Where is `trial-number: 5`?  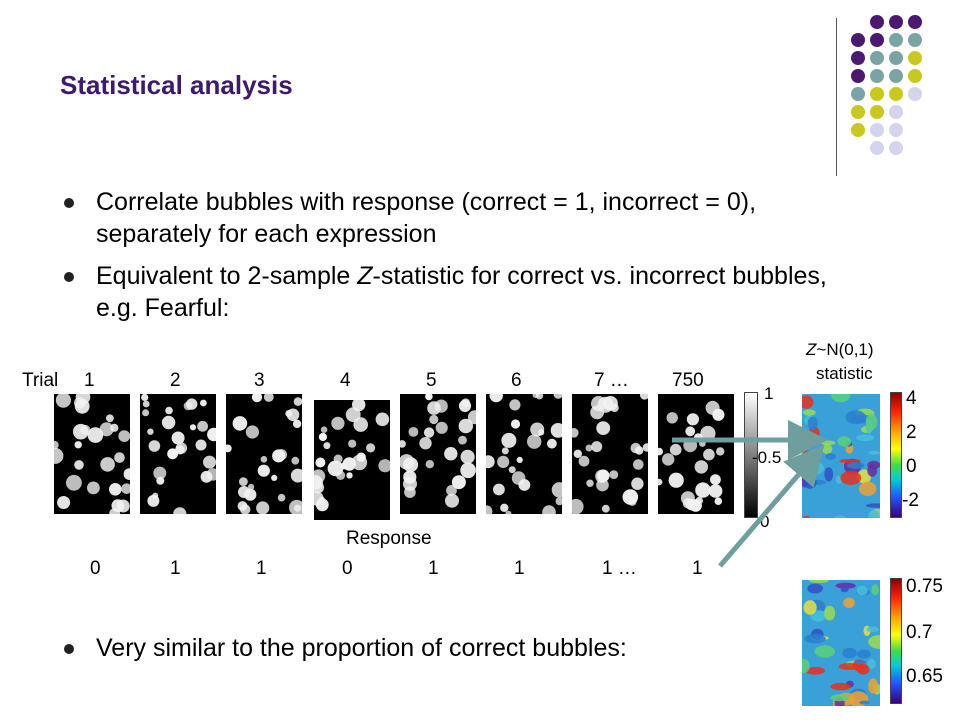
trial-number: 5 is located at coordinates (431, 380).